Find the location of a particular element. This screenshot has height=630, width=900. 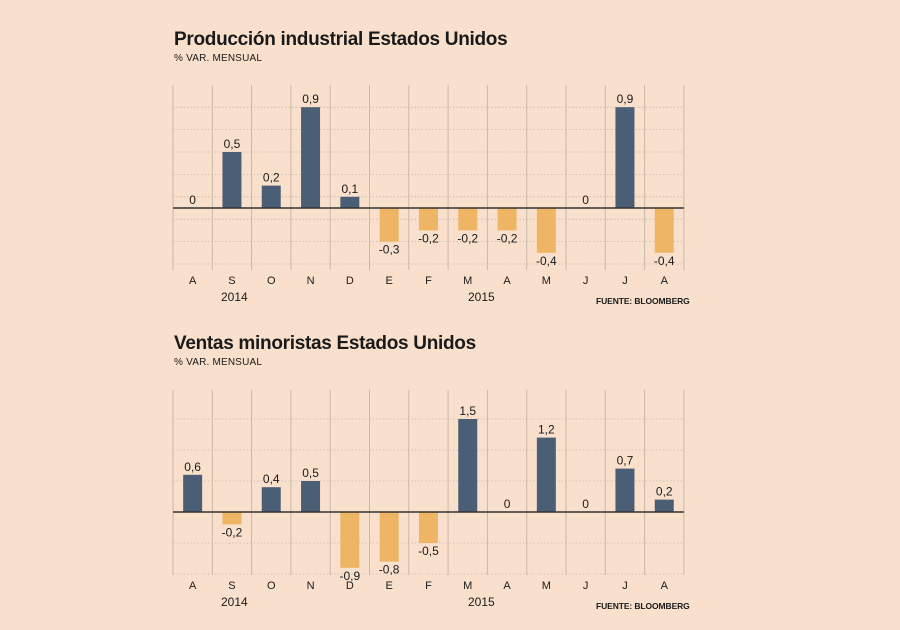

data-label: 1,2 is located at coordinates (546, 430).